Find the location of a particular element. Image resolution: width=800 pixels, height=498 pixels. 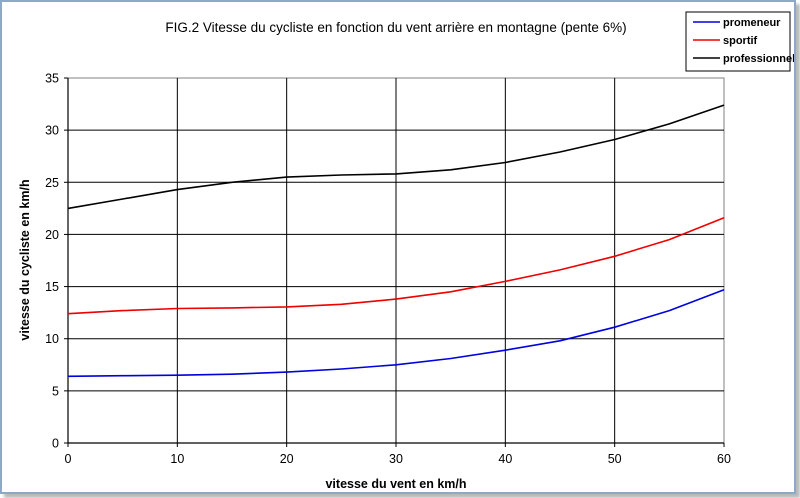

legend-label-promeneur: promeneur is located at coordinates (752, 23).